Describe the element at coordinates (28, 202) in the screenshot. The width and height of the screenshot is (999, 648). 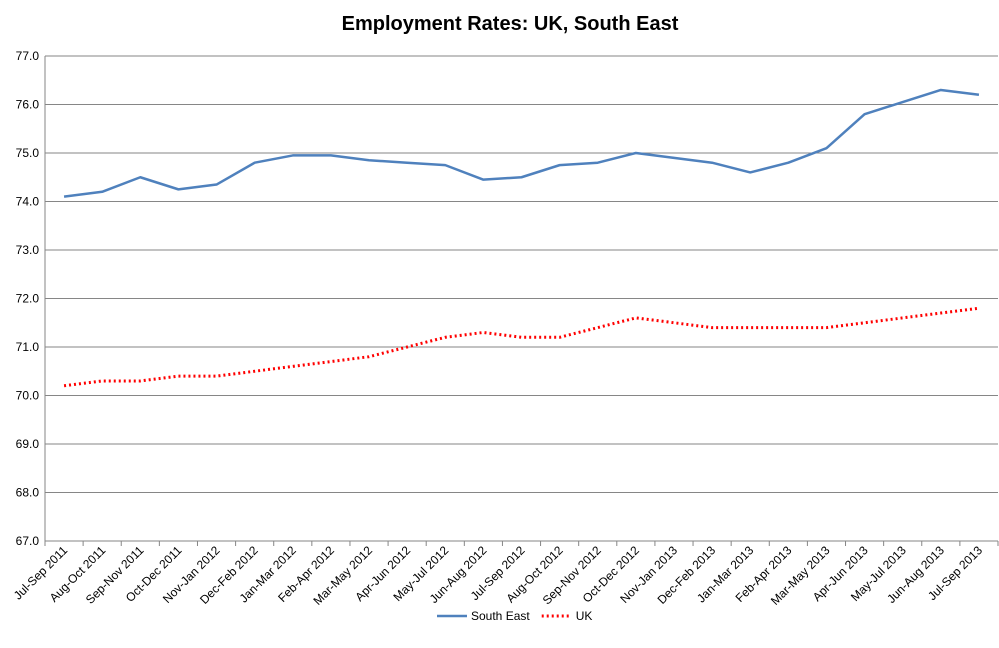
I see `y-tick-label: 74.0` at that location.